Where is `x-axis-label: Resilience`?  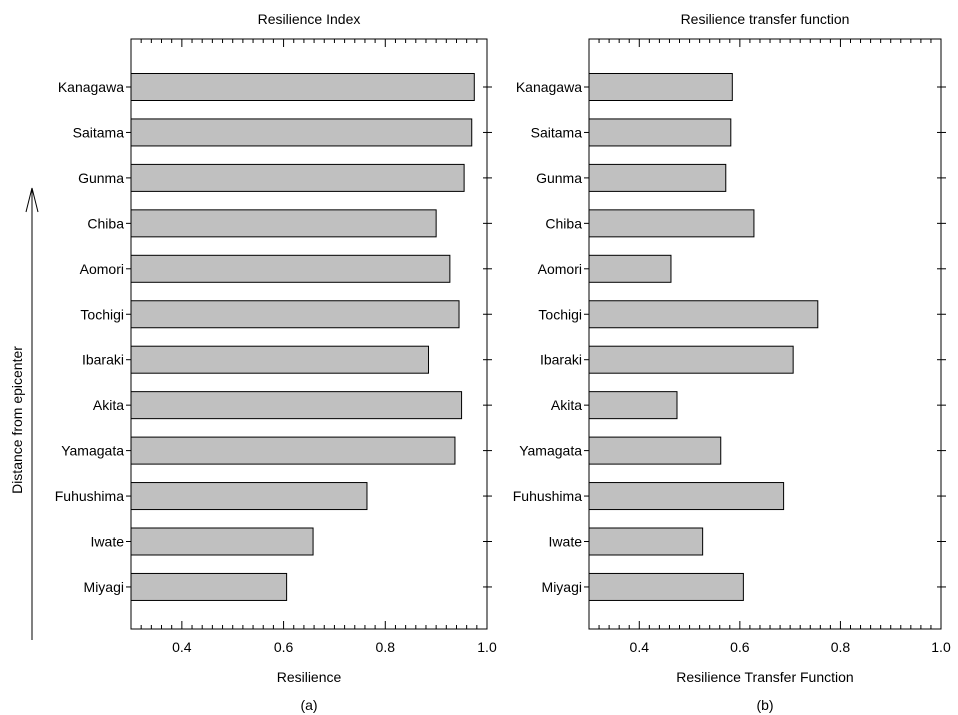
x-axis-label: Resilience is located at coordinates (309, 677).